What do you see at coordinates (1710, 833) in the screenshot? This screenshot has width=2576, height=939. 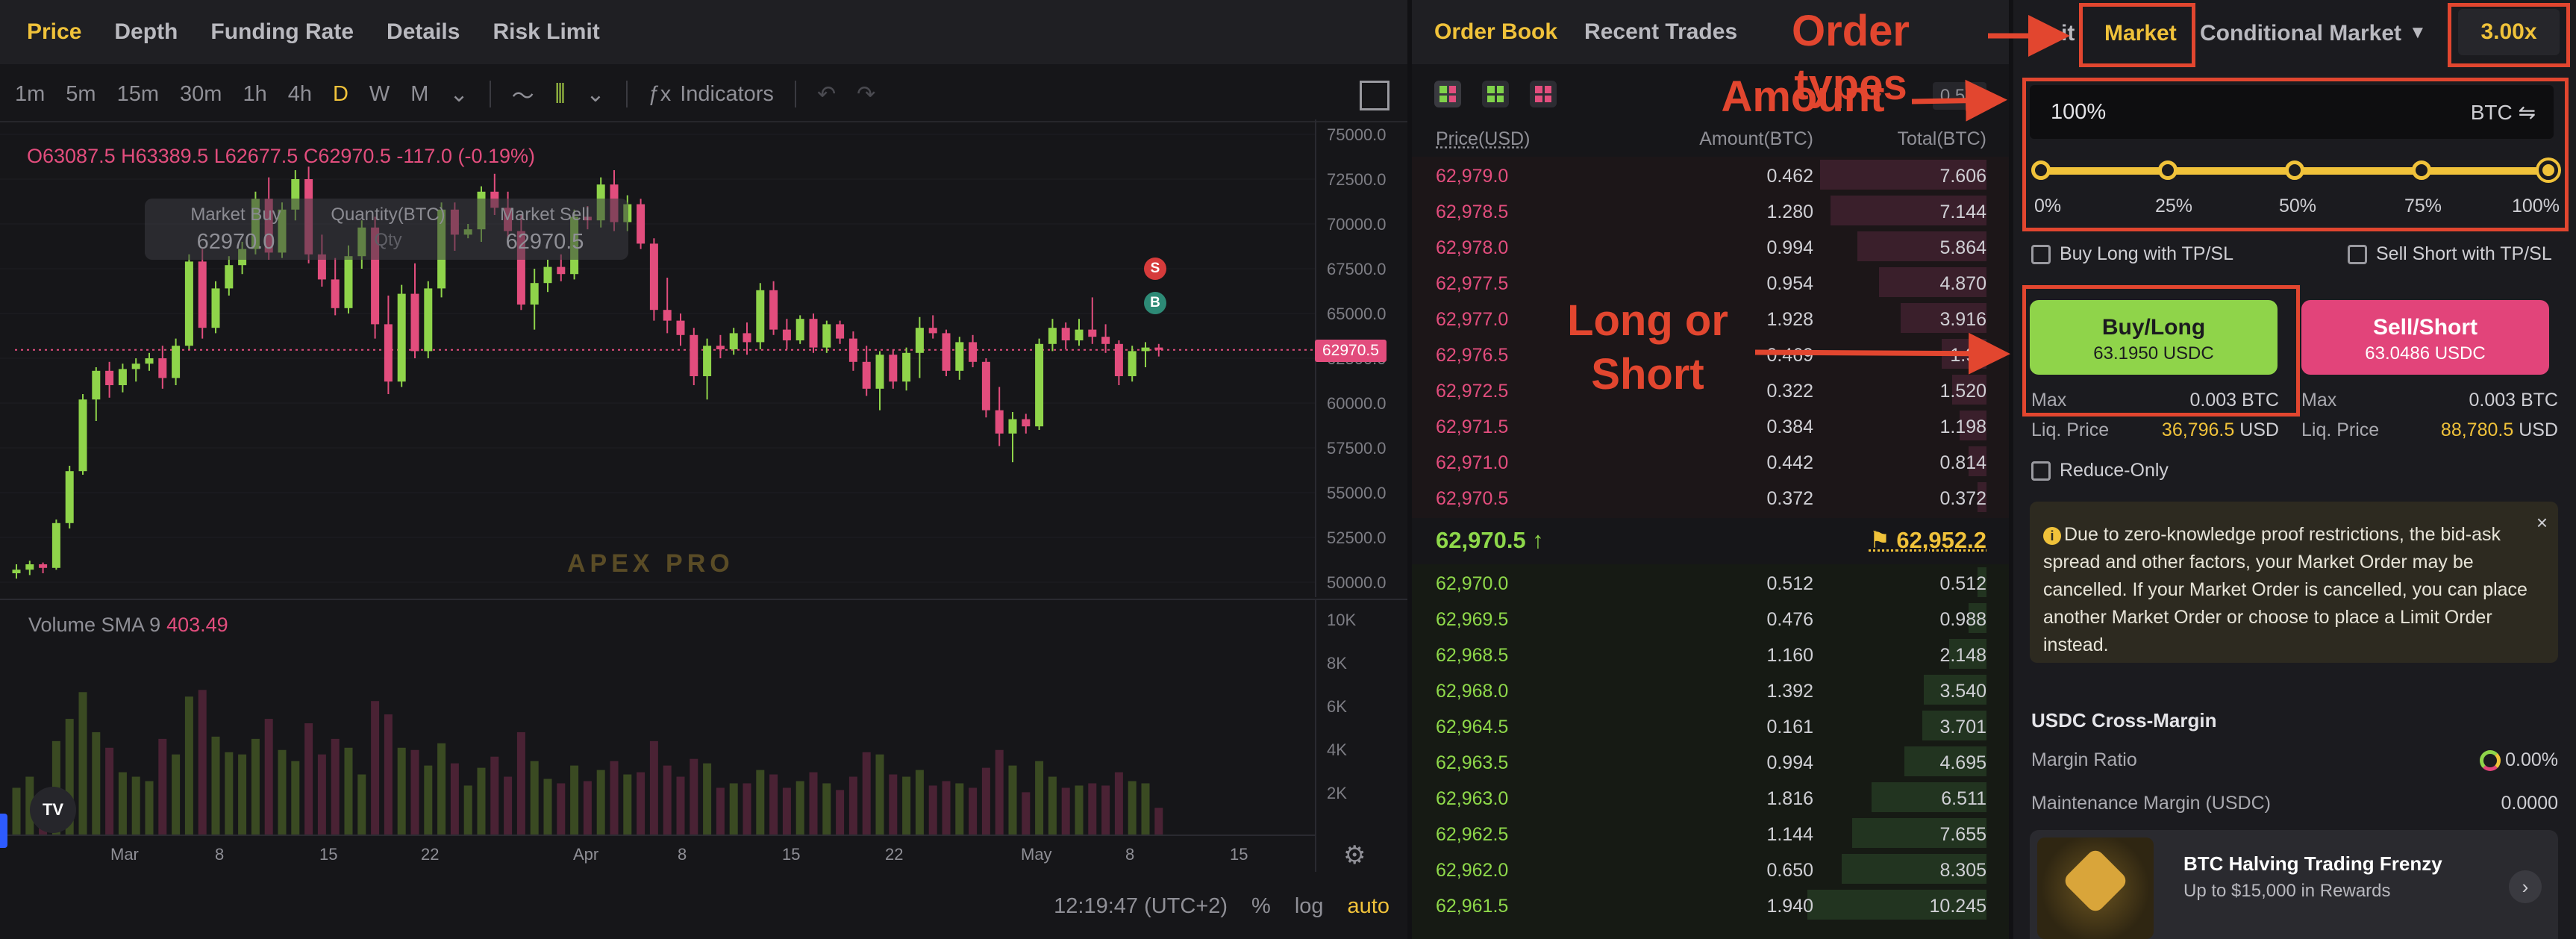 I see `bid-row: 62,962.5 1.144 7.655` at bounding box center [1710, 833].